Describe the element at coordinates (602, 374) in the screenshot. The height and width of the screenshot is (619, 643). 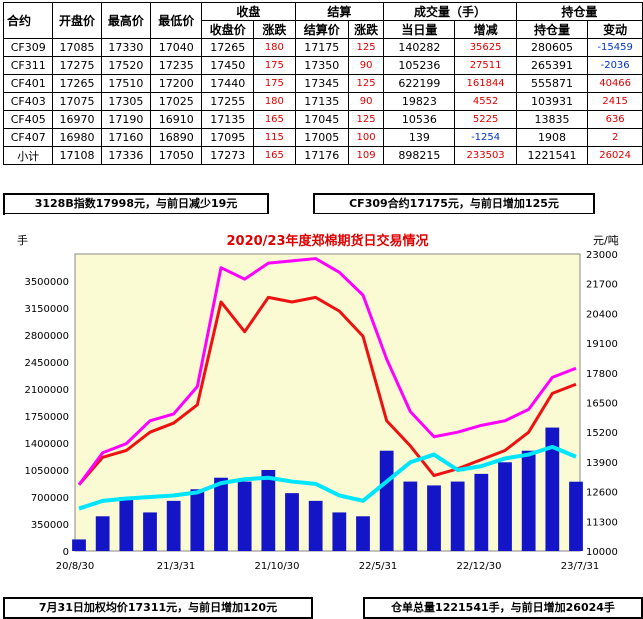
I see `y-right-tick-label: 17800` at that location.